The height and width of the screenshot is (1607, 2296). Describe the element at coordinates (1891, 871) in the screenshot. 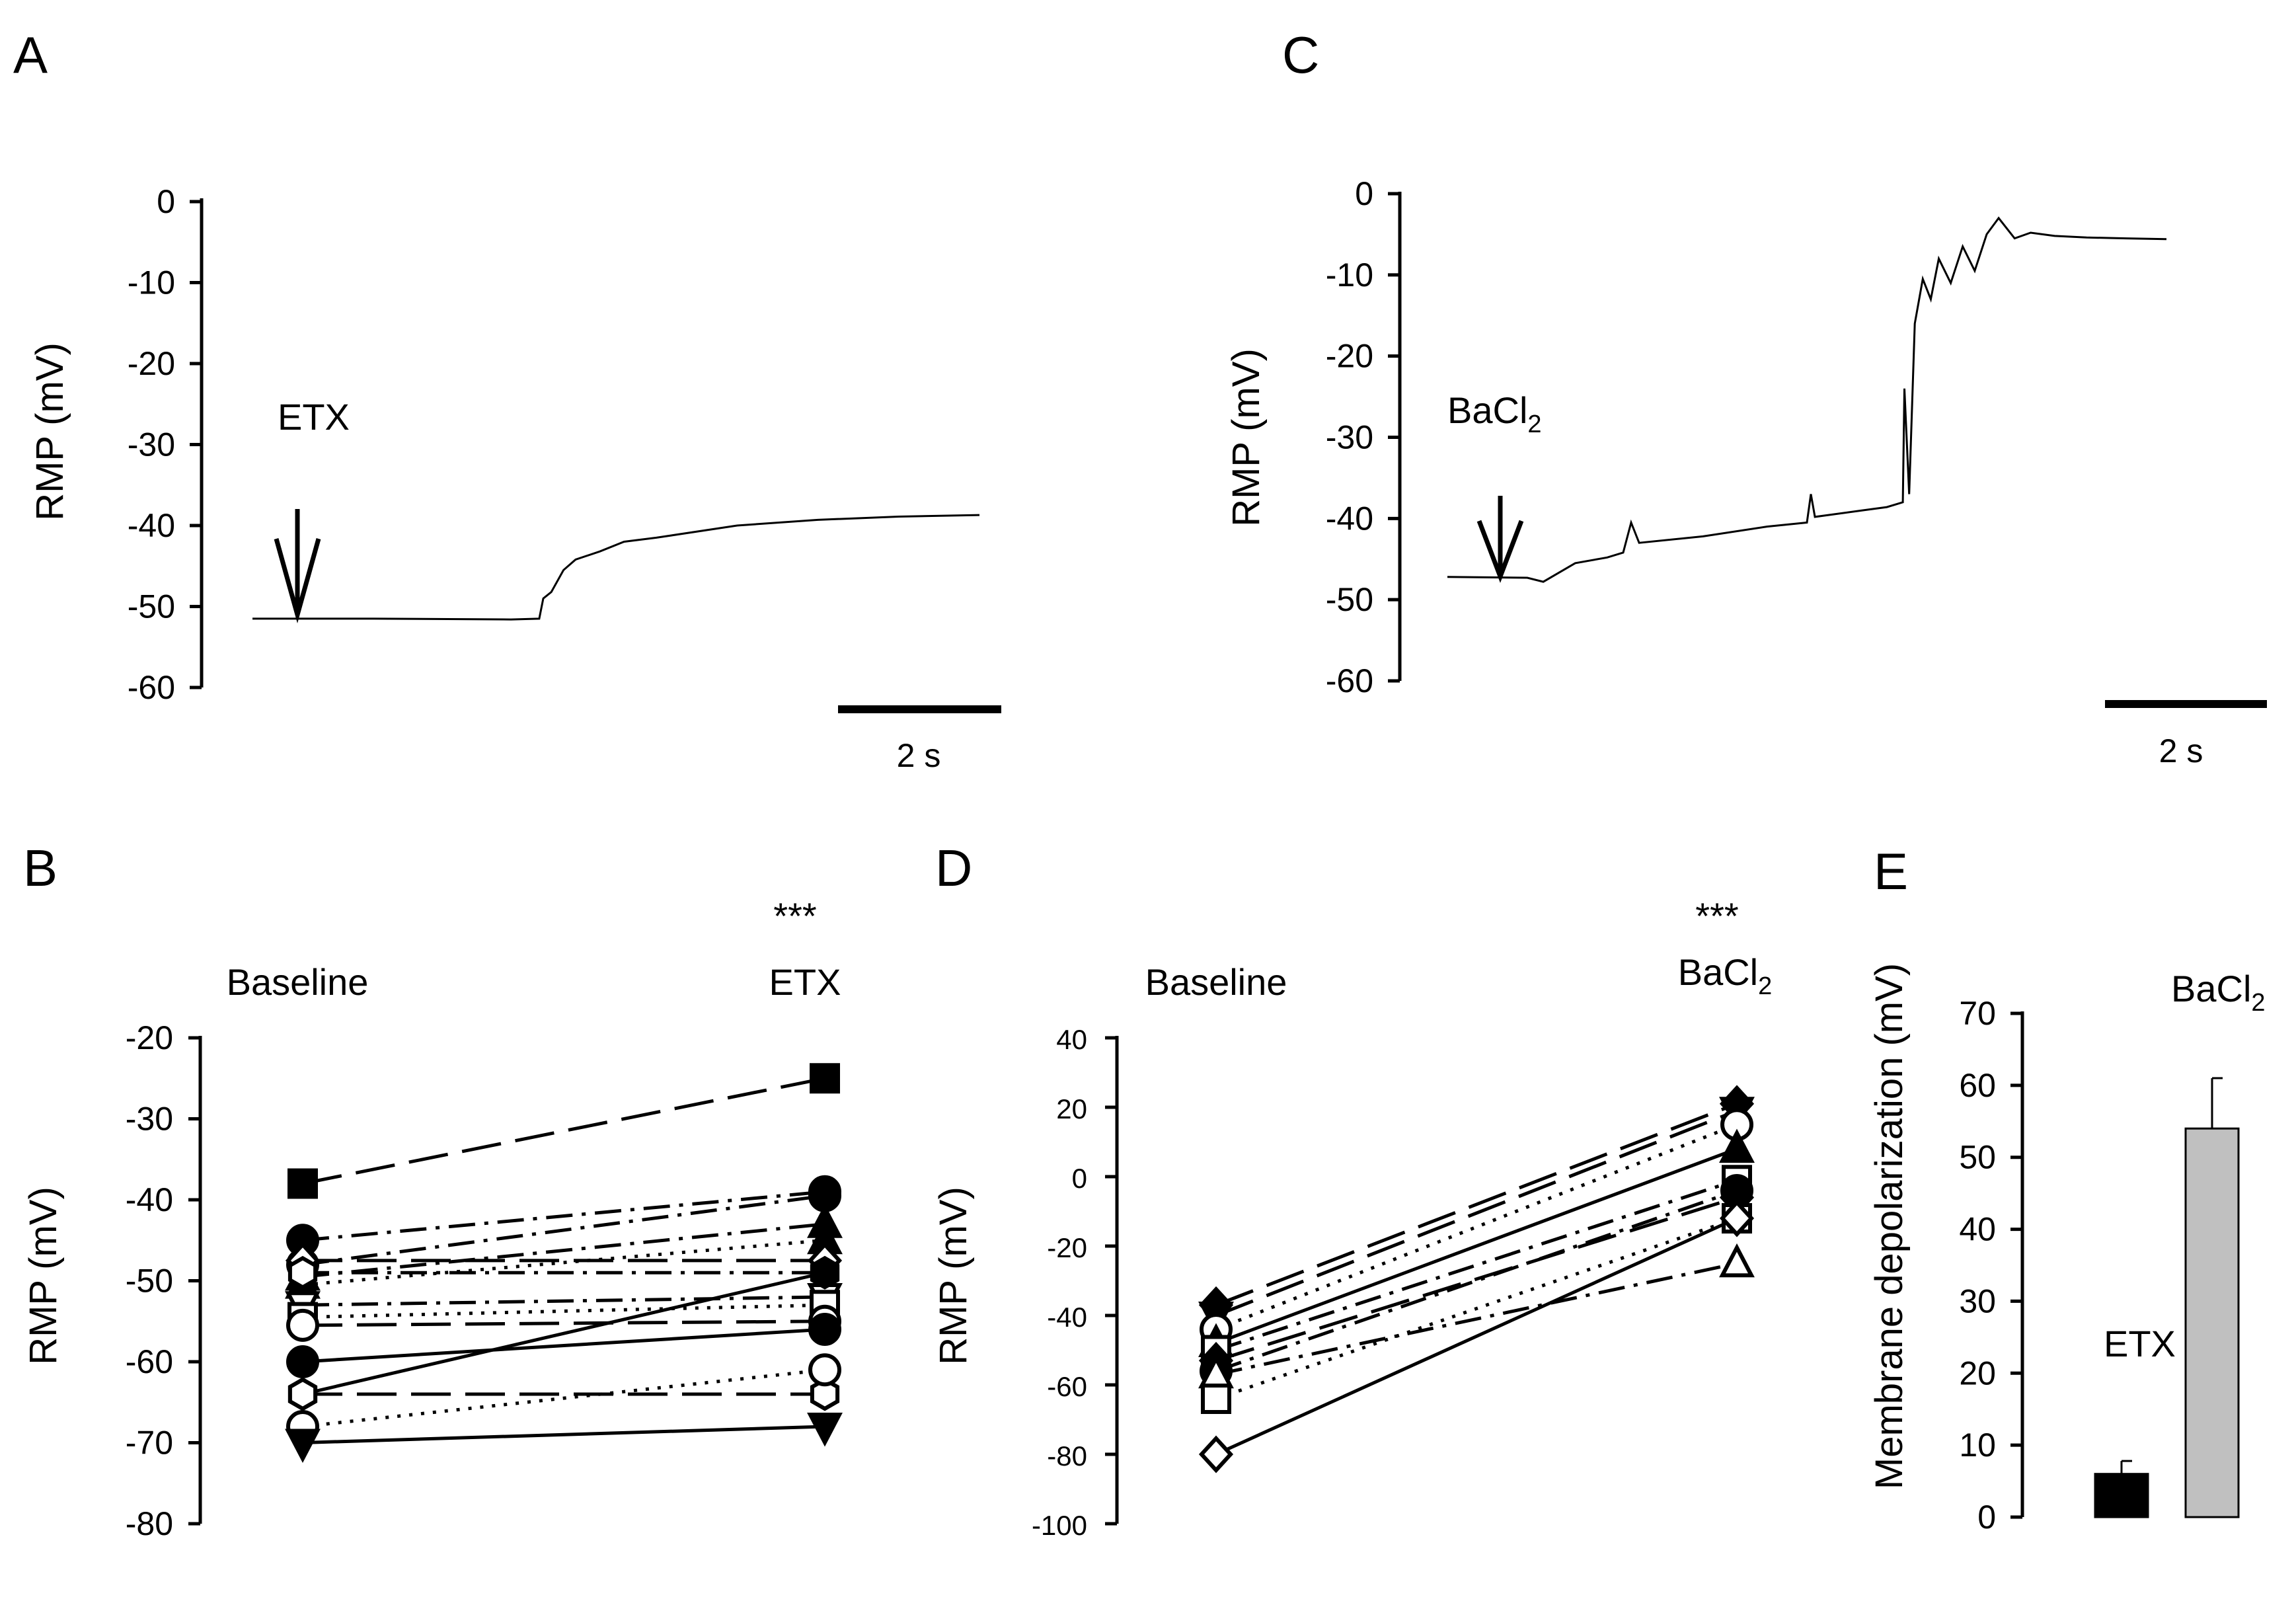

I see `panel-label-e: E` at that location.